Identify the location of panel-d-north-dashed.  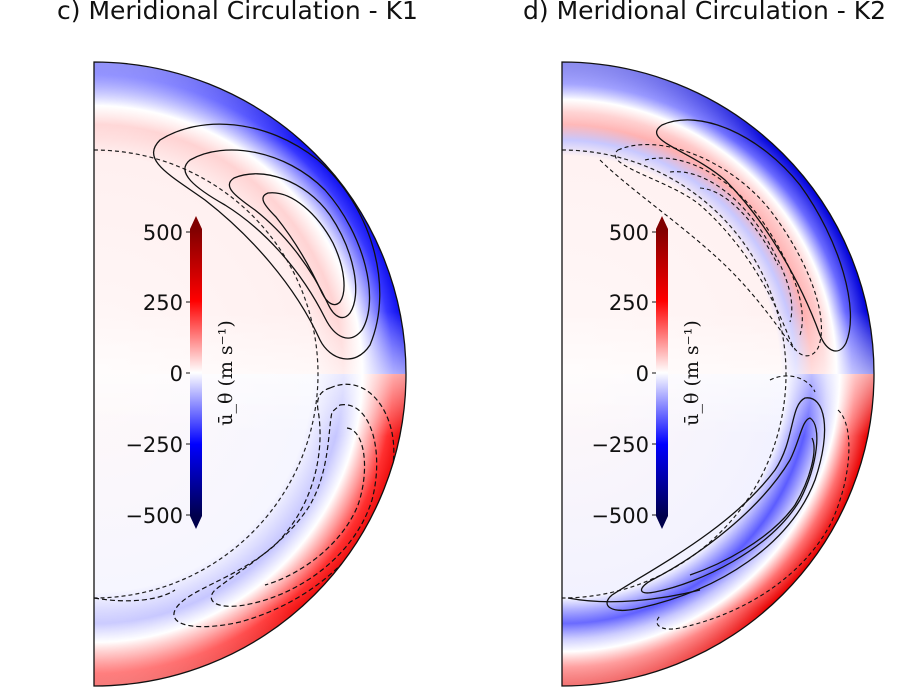
(710, 250).